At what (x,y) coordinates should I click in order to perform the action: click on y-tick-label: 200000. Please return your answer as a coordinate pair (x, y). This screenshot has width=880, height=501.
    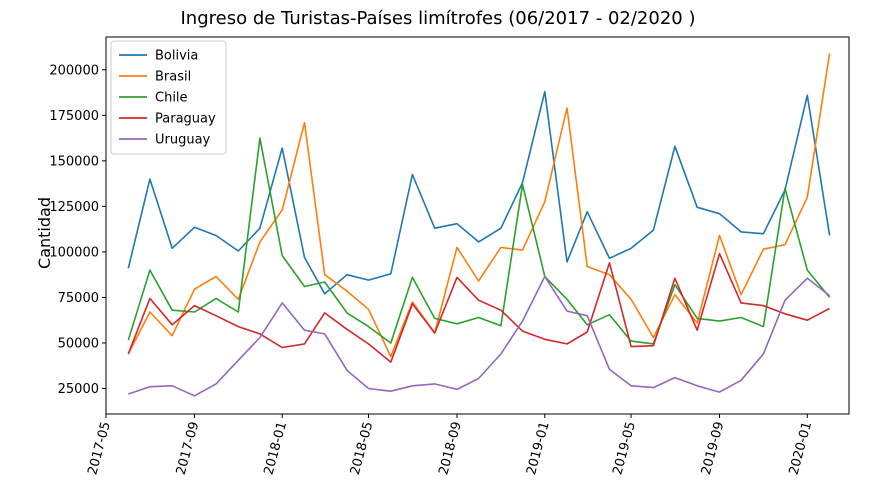
    Looking at the image, I should click on (74, 70).